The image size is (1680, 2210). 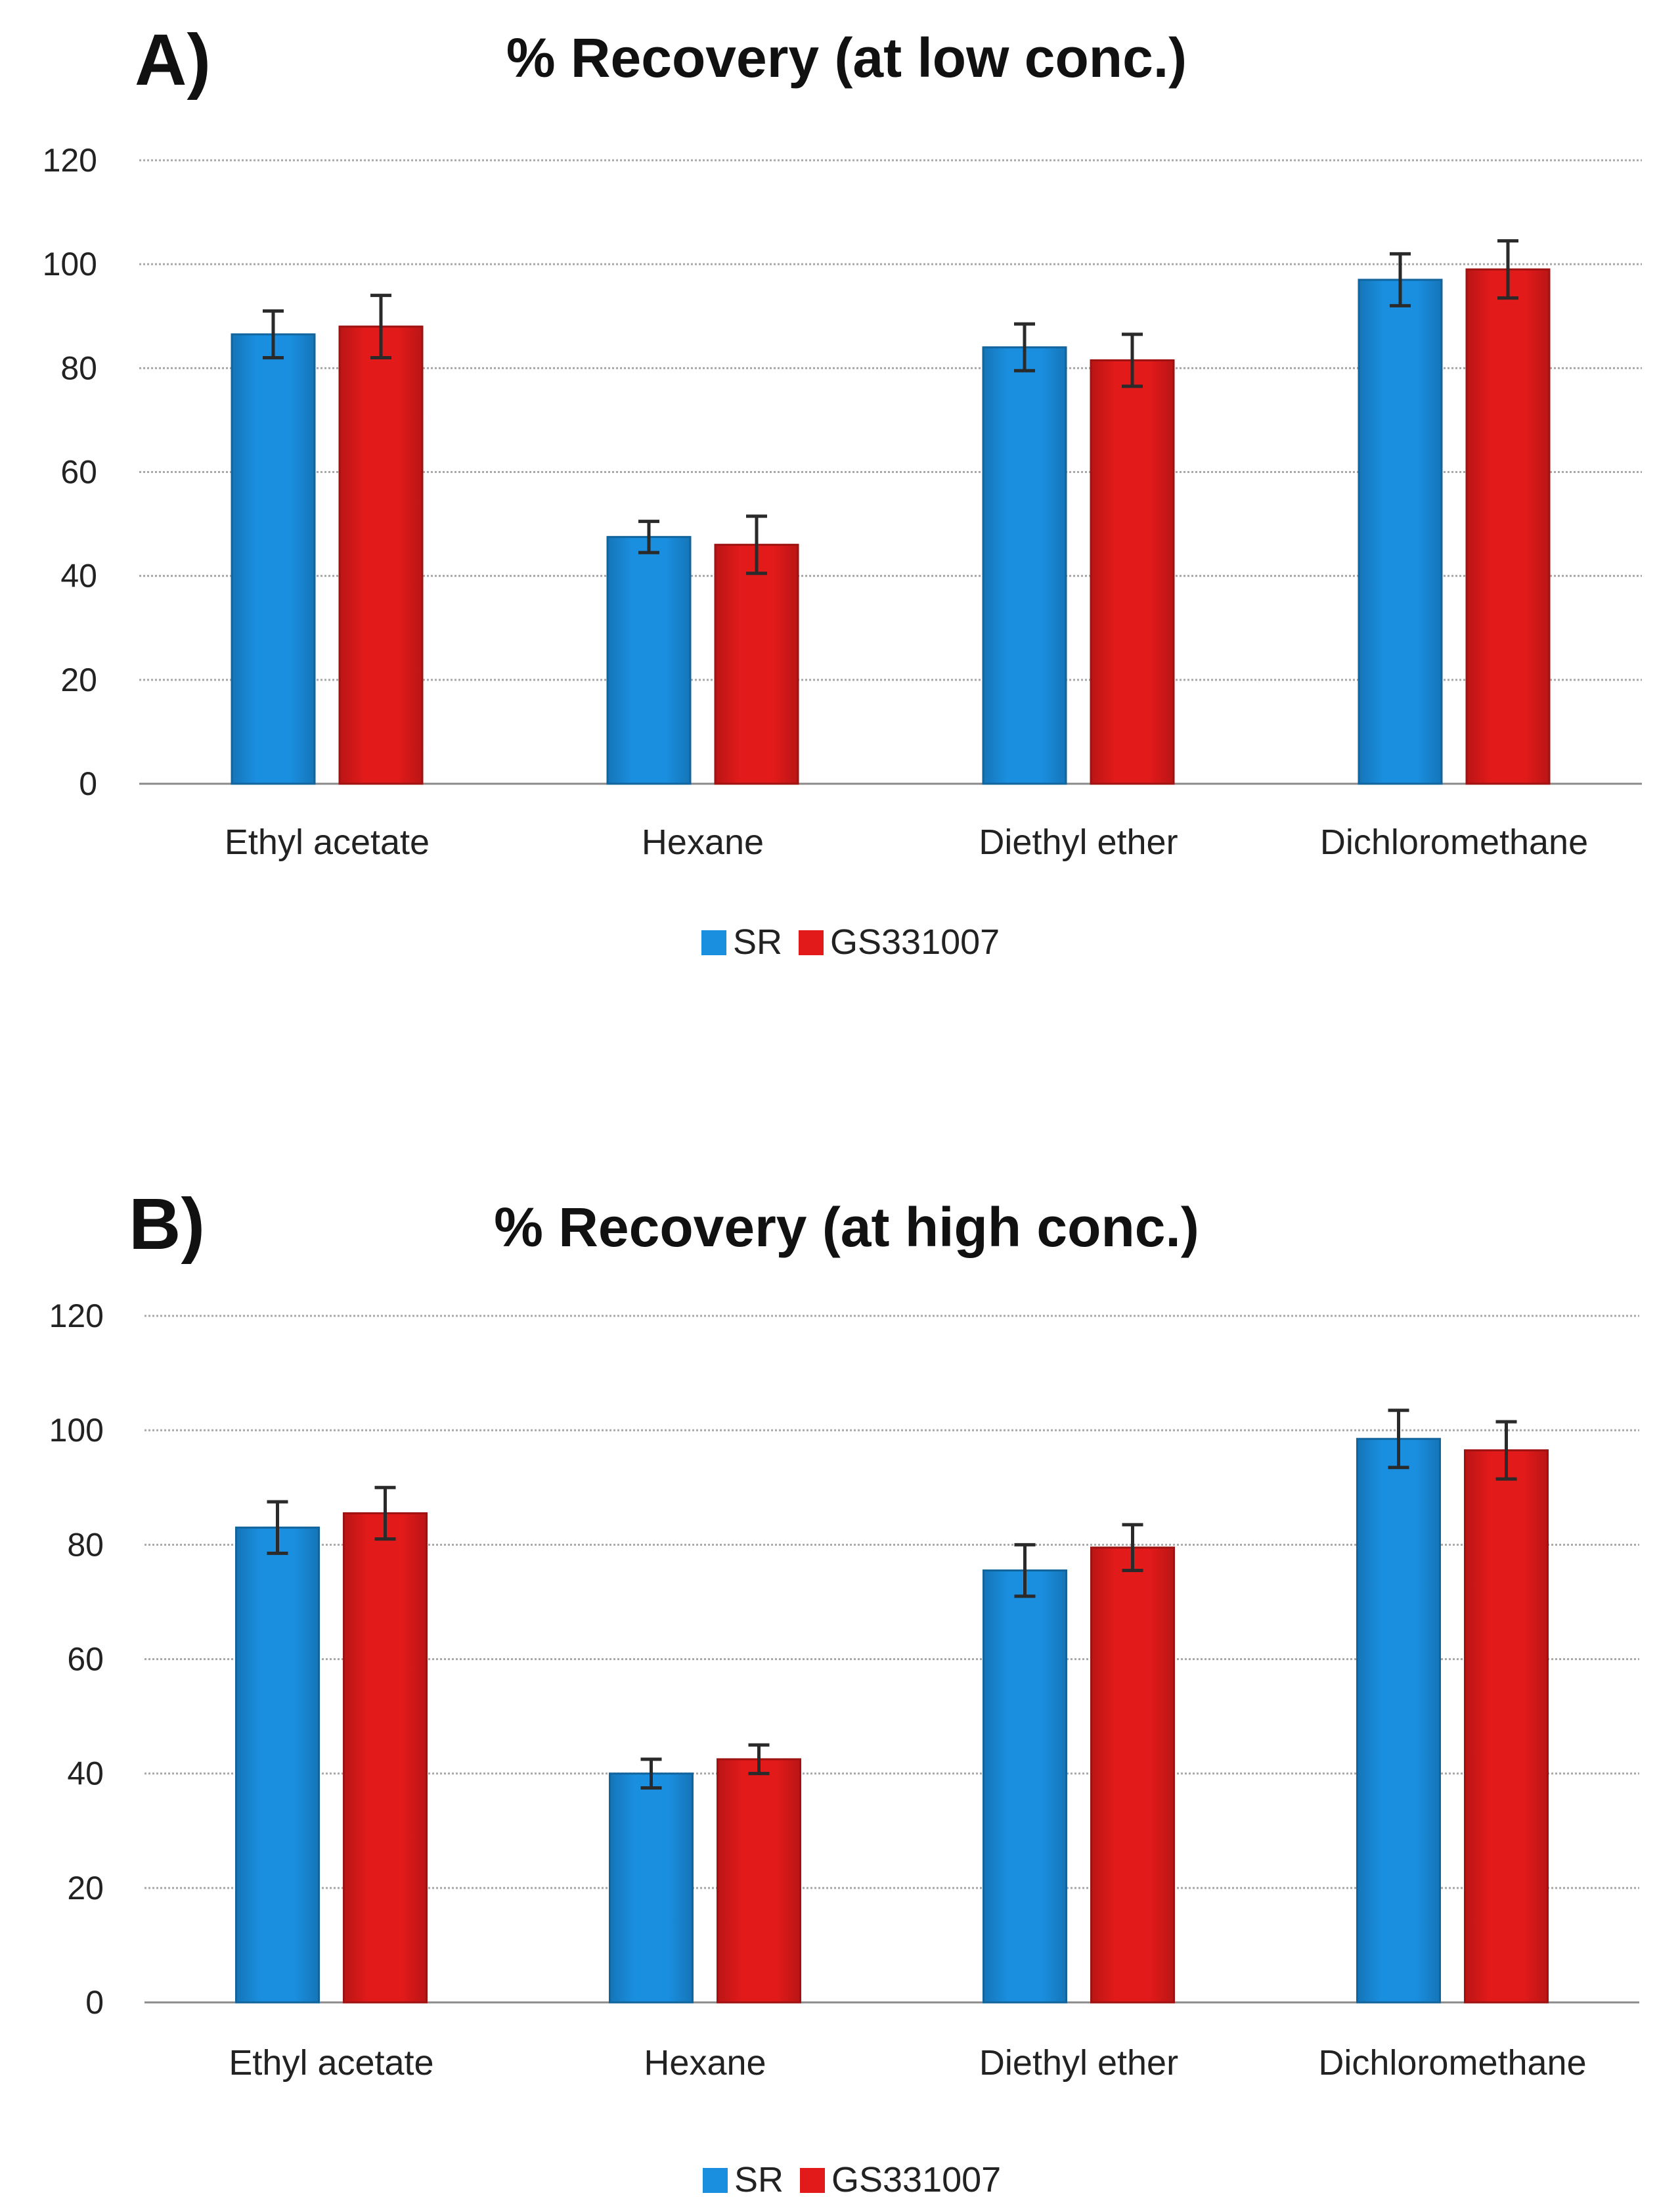 I want to click on panel-label-b: B), so click(x=167, y=1224).